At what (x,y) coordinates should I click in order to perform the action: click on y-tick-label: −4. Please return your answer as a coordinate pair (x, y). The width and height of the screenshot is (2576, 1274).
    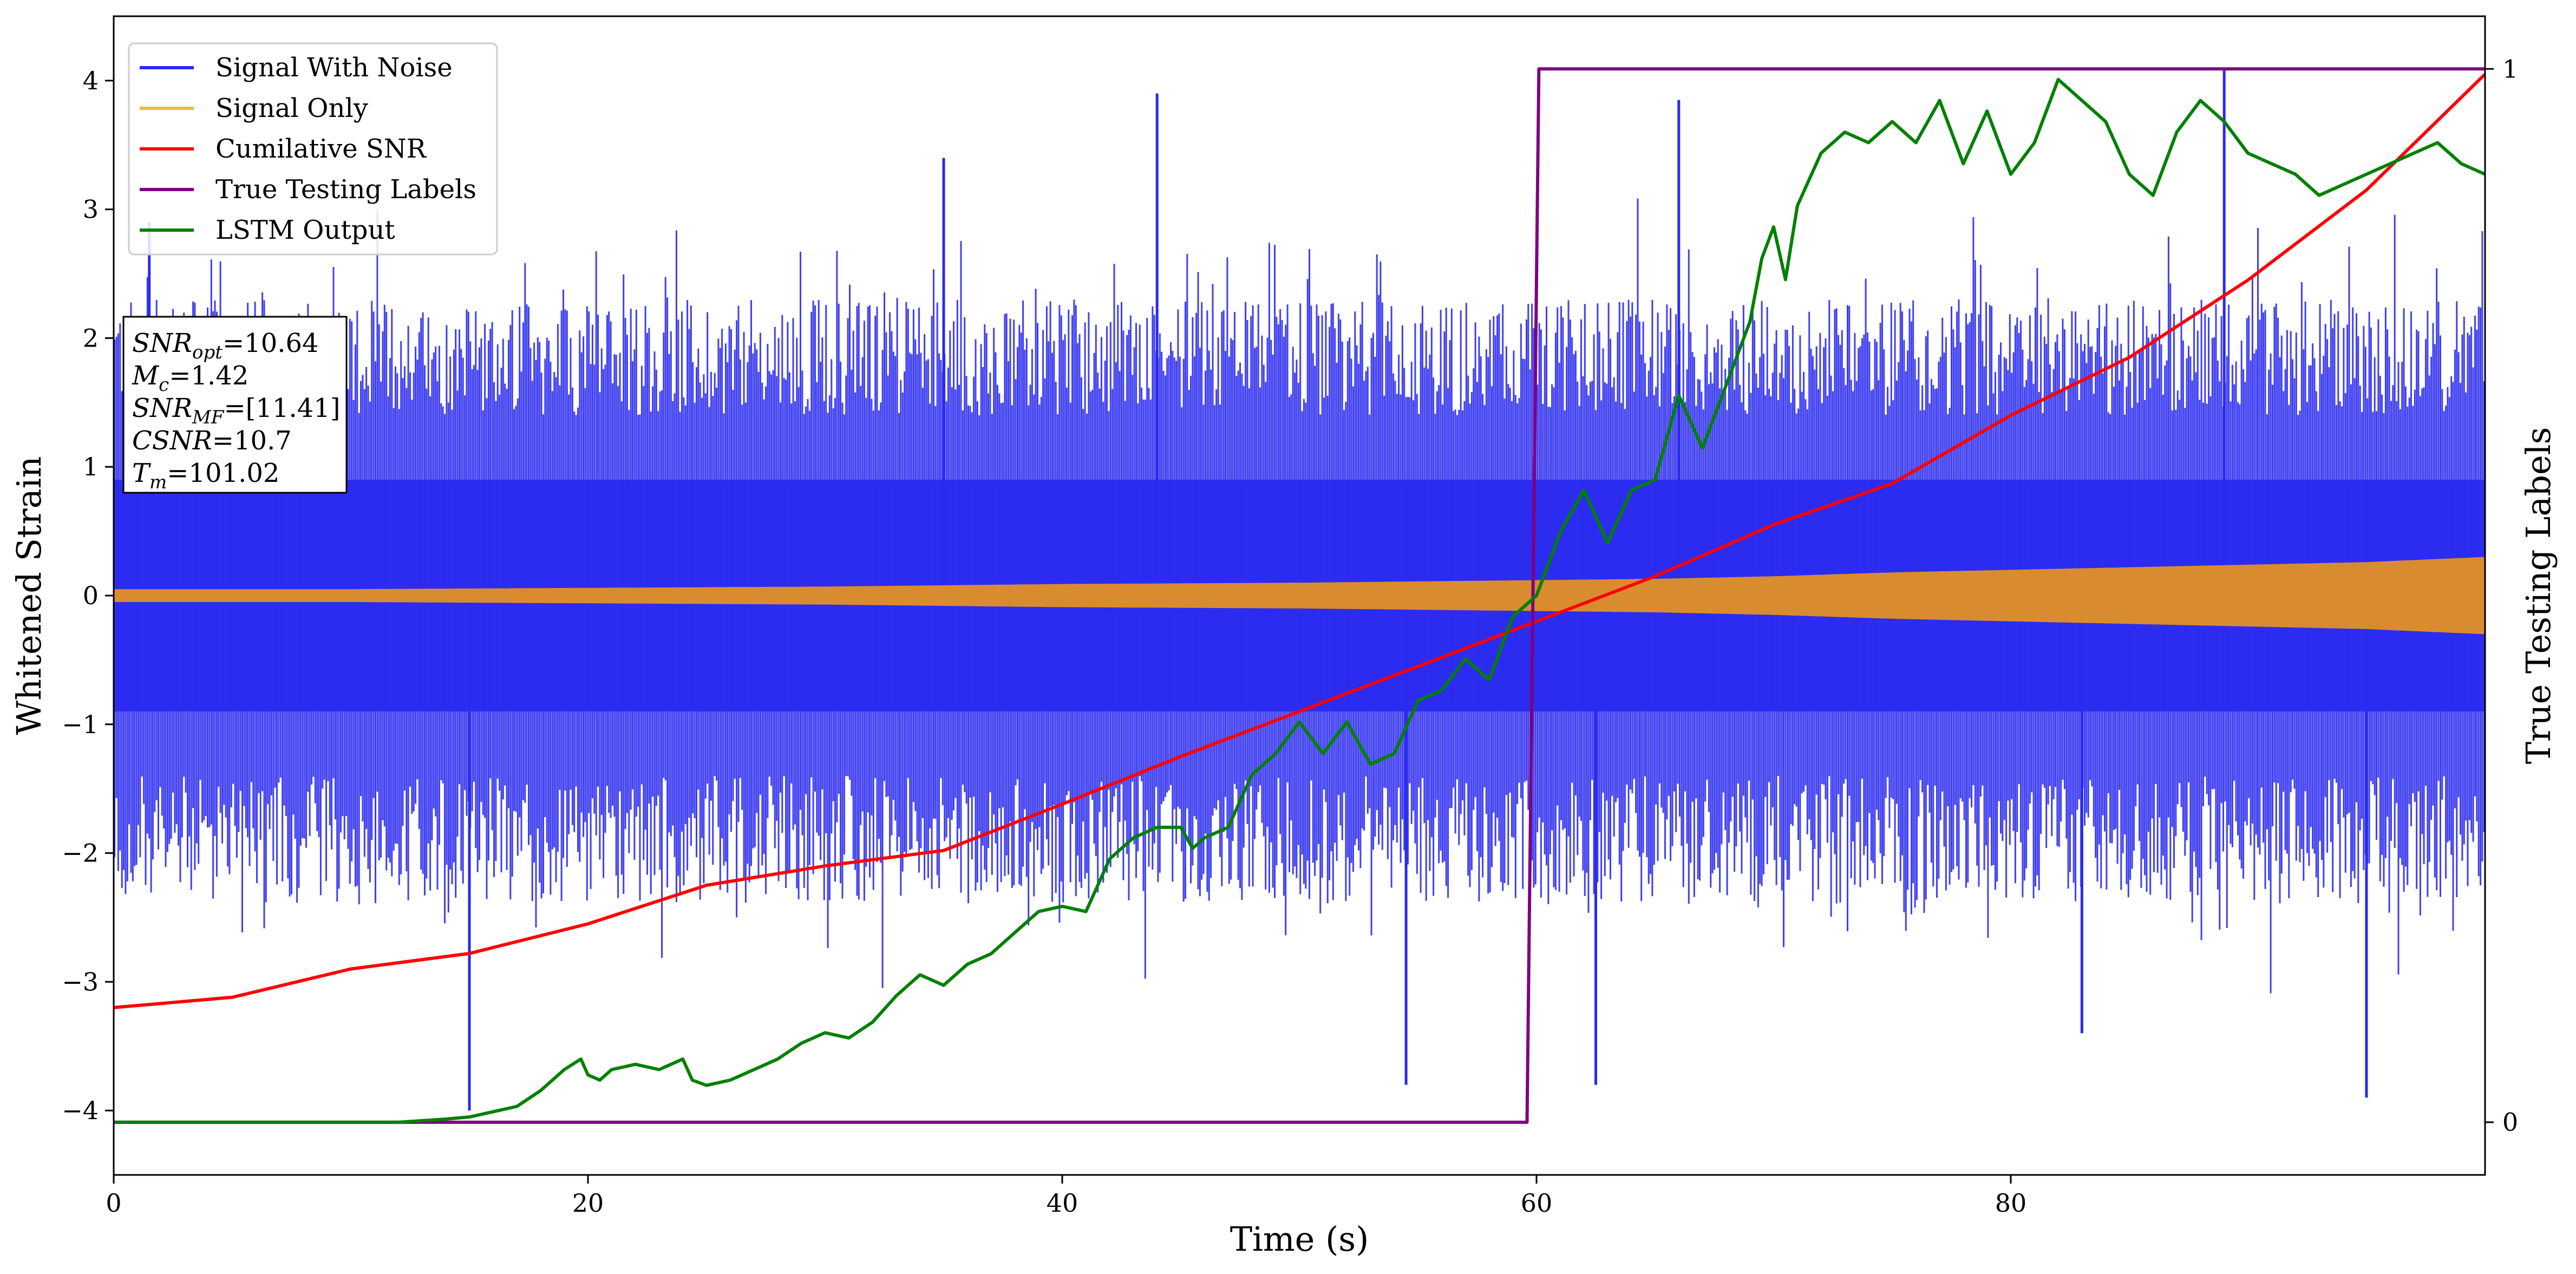
    Looking at the image, I should click on (80, 1110).